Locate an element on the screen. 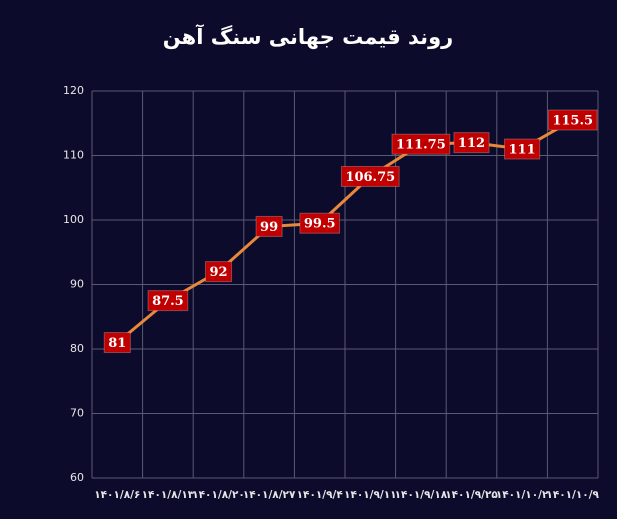 Image resolution: width=617 pixels, height=519 pixels. y-tick-label: 70 is located at coordinates (77, 413).